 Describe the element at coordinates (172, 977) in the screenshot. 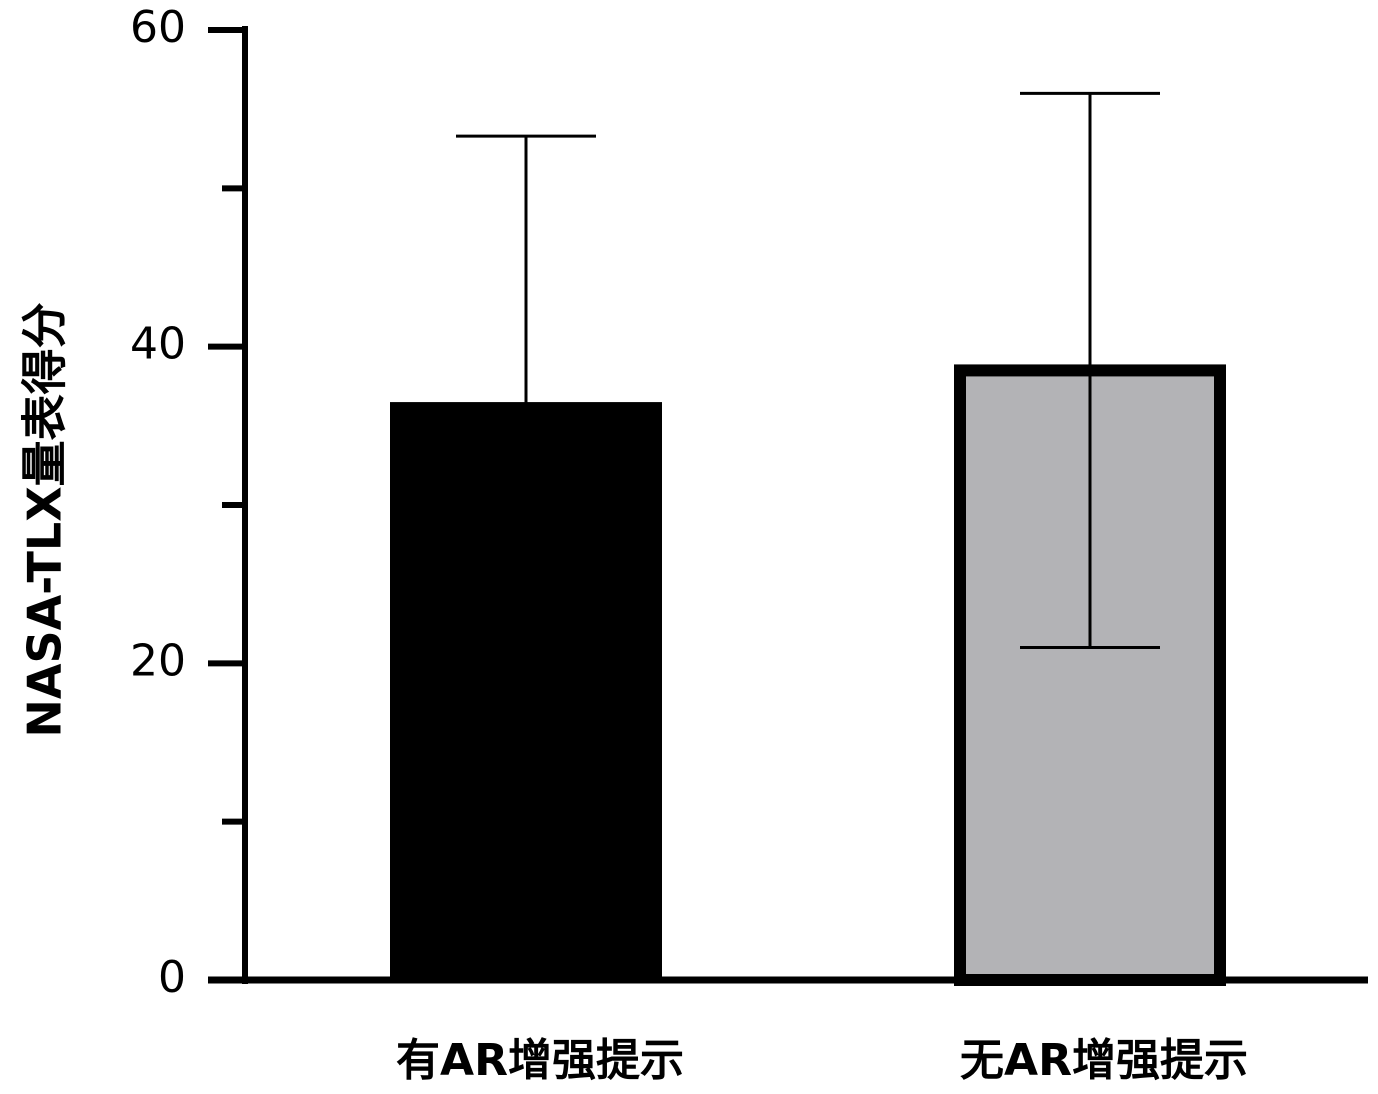

I see `y-tick-label: 0` at that location.